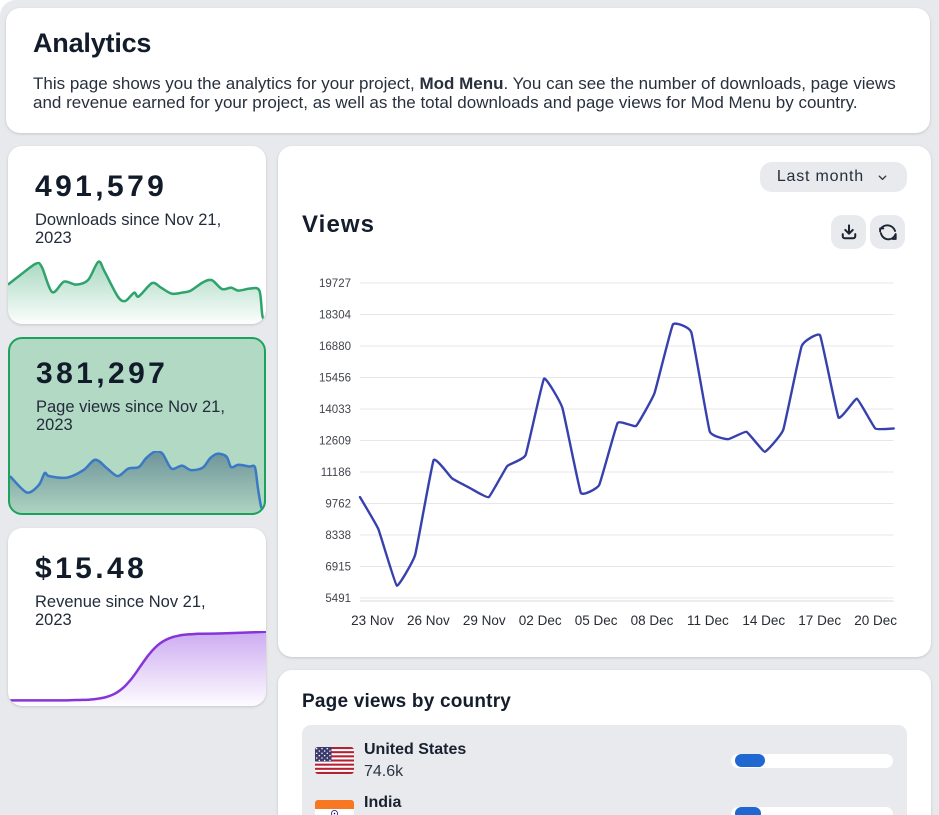 The image size is (939, 815). Describe the element at coordinates (338, 505) in the screenshot. I see `svg-text: 9762` at that location.